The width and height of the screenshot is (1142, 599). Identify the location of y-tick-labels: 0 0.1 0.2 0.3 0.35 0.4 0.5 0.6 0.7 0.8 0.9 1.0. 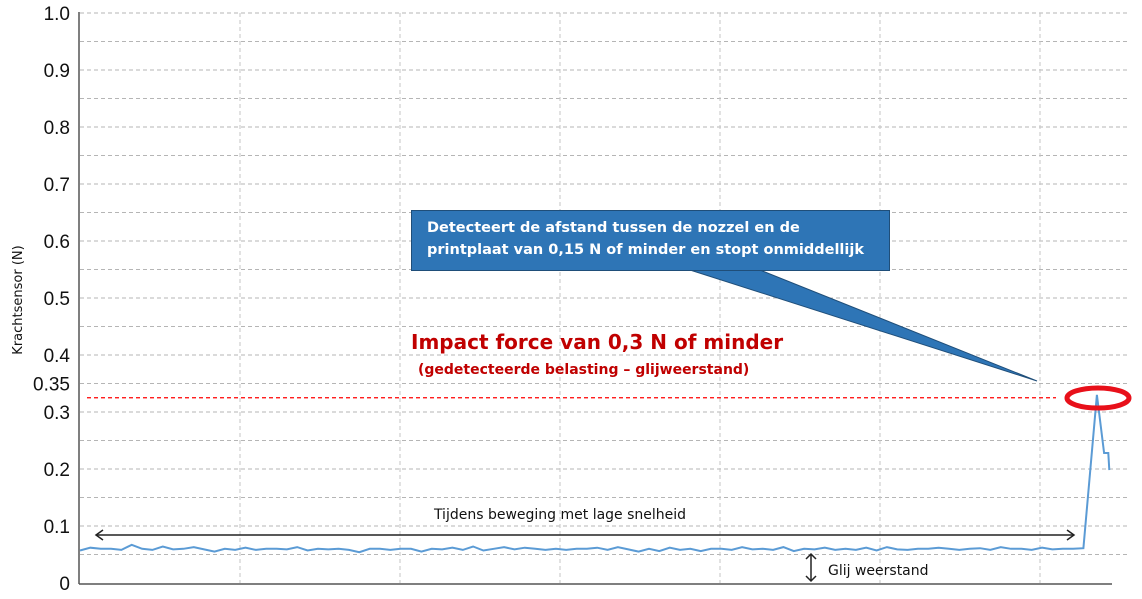
(51, 299).